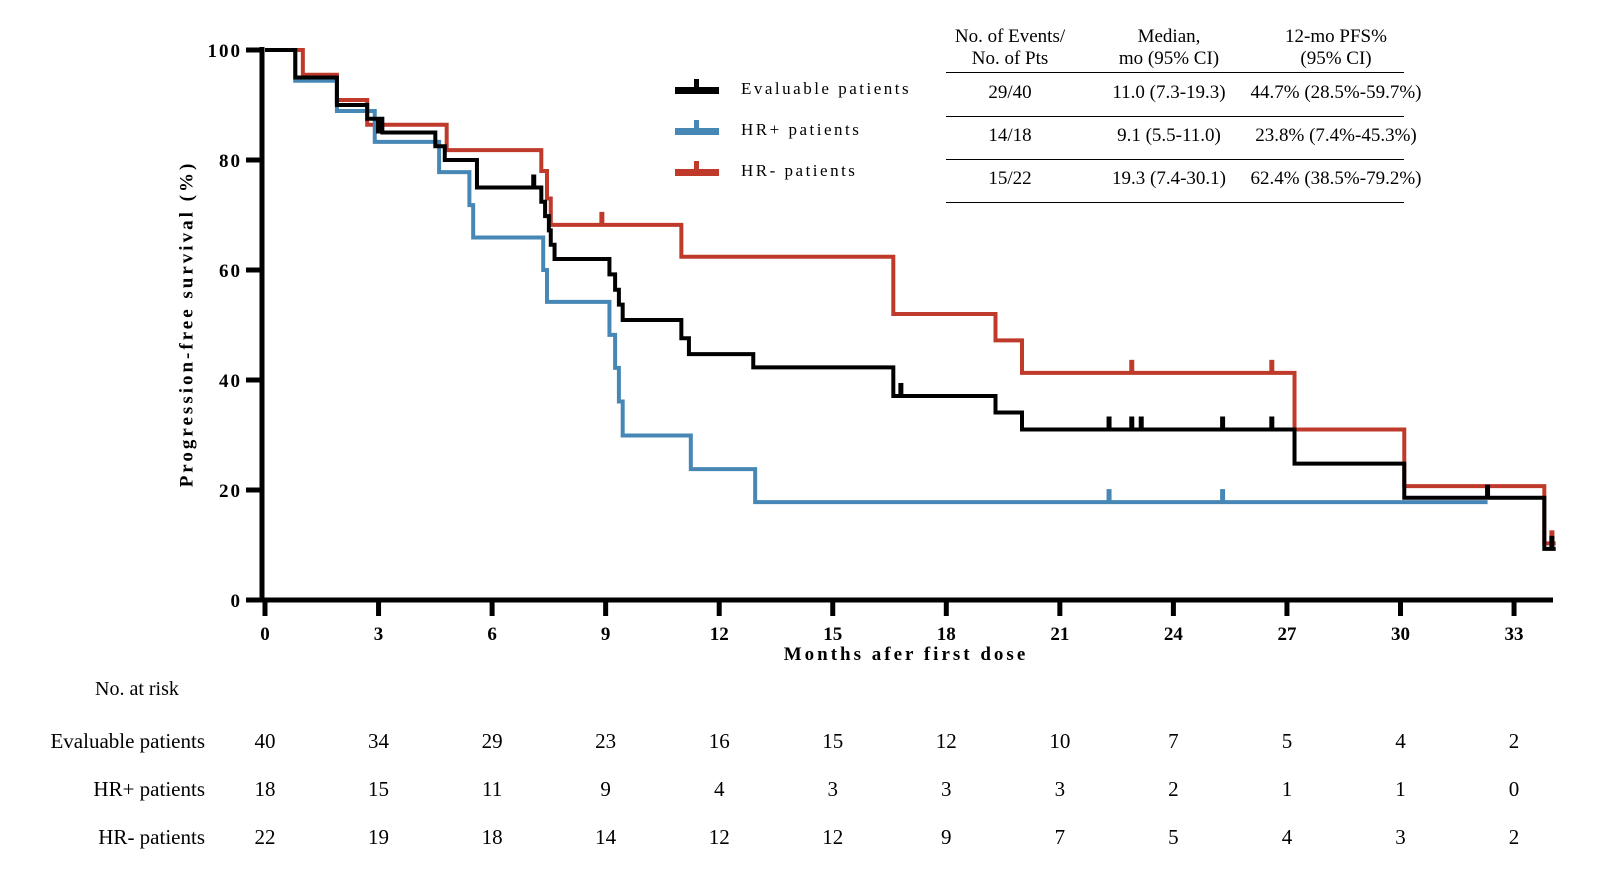  I want to click on x-tick-label: 12, so click(719, 634).